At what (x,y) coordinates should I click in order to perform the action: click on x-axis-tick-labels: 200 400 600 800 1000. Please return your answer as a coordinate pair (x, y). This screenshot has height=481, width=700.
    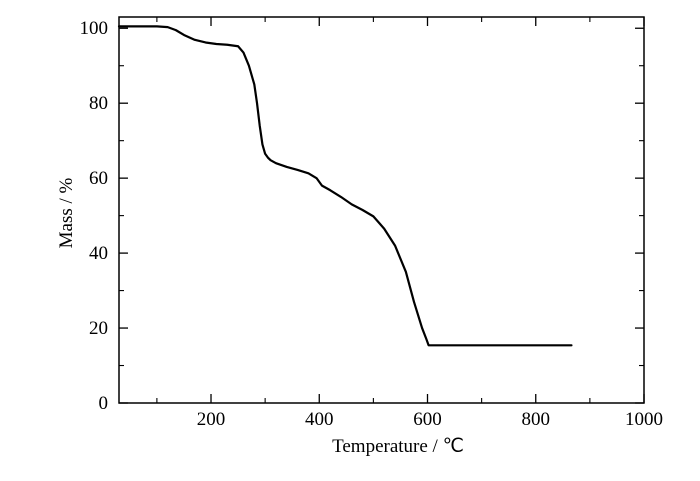
    Looking at the image, I should click on (430, 419).